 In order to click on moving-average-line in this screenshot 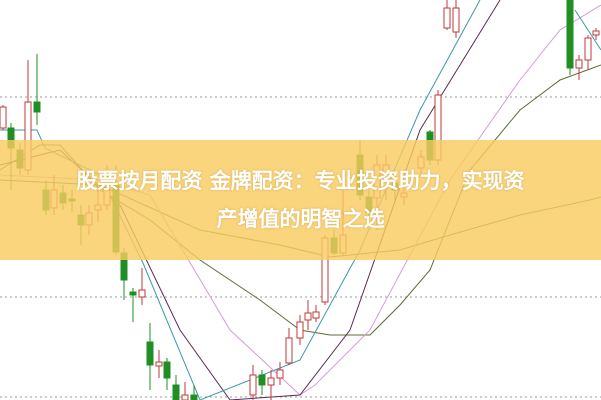, I will do `click(587, 30)`.